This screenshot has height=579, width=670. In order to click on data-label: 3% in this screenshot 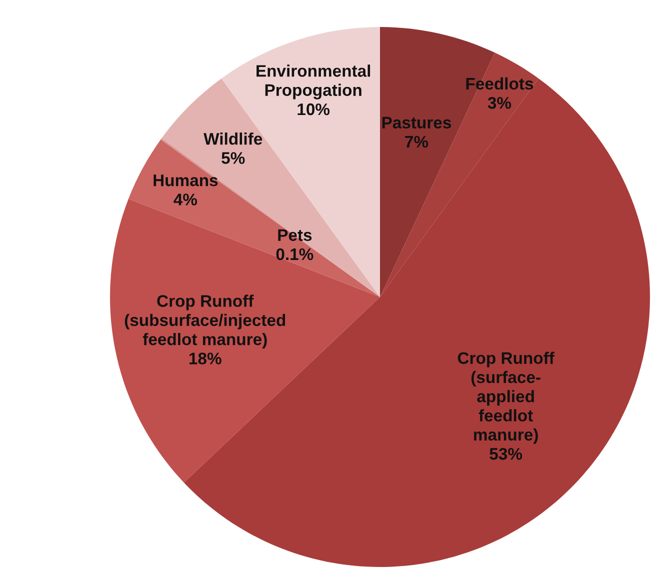, I will do `click(500, 103)`.